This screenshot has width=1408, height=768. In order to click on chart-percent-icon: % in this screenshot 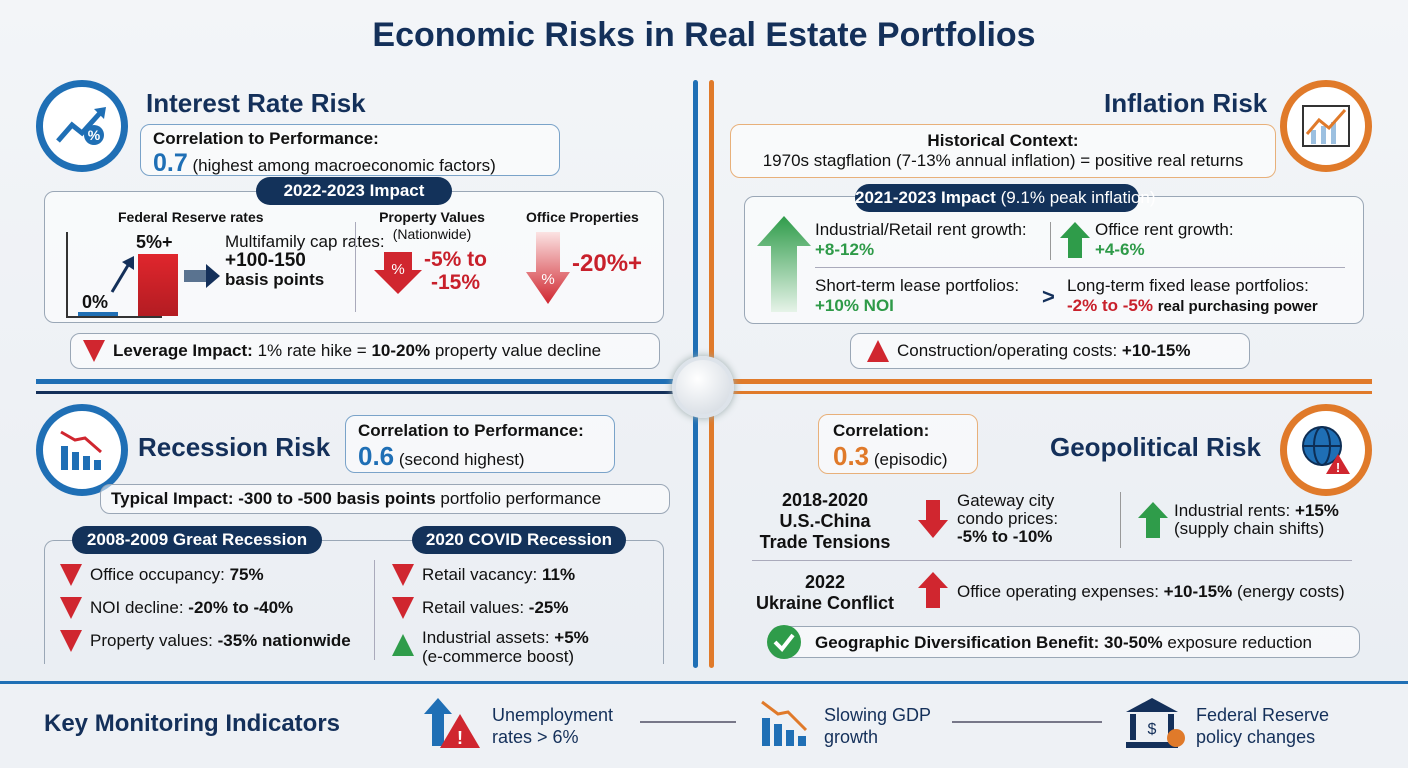, I will do `click(81, 126)`.